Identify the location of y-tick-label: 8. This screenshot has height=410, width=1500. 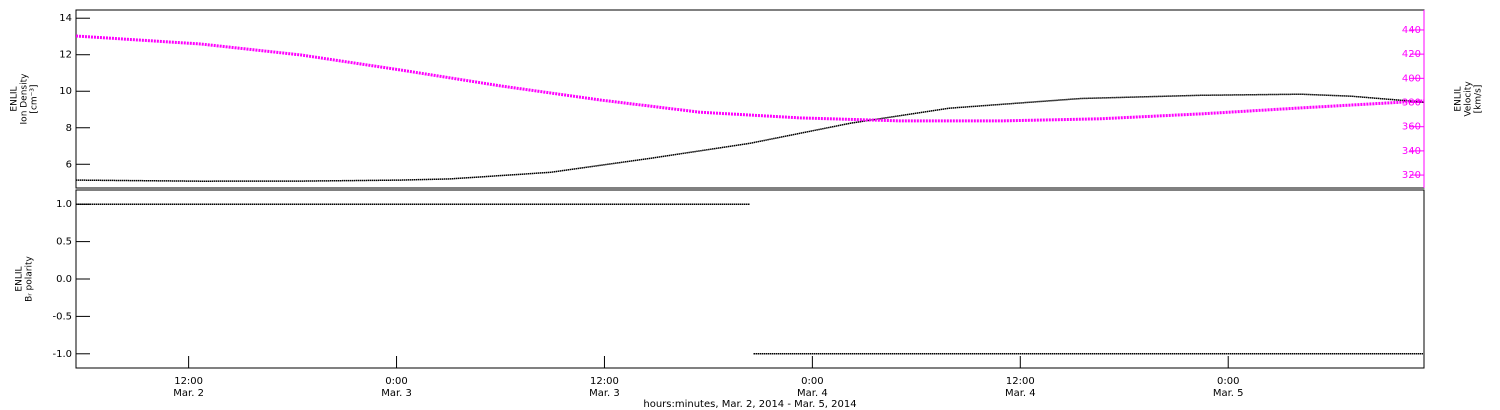
(69, 128).